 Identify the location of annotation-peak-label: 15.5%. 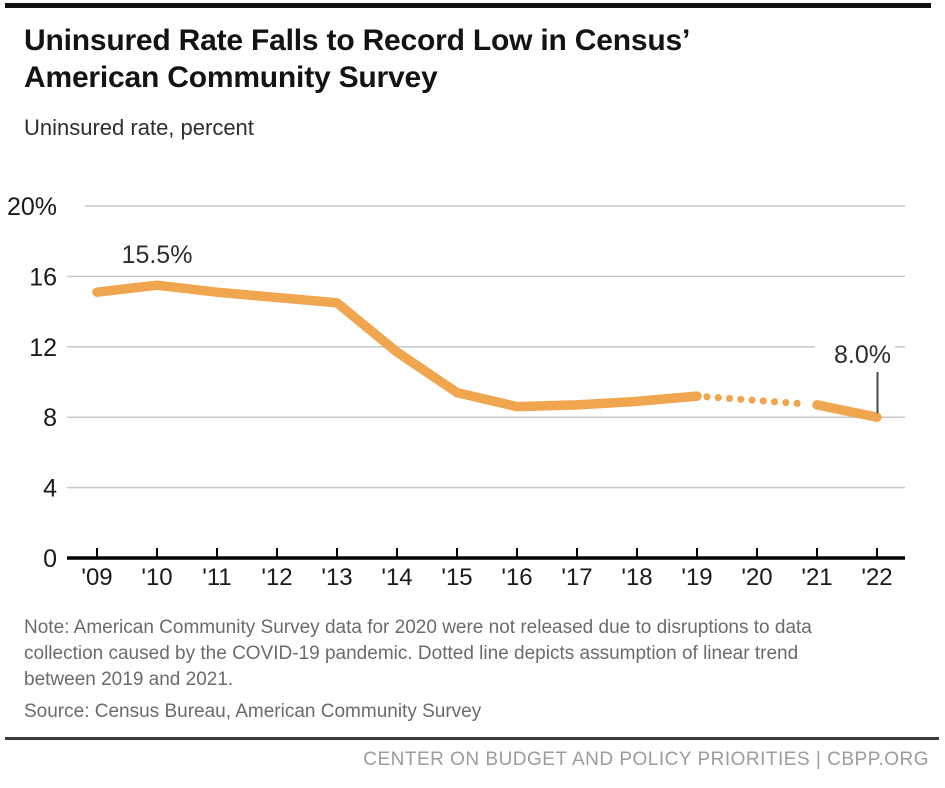
(157, 255).